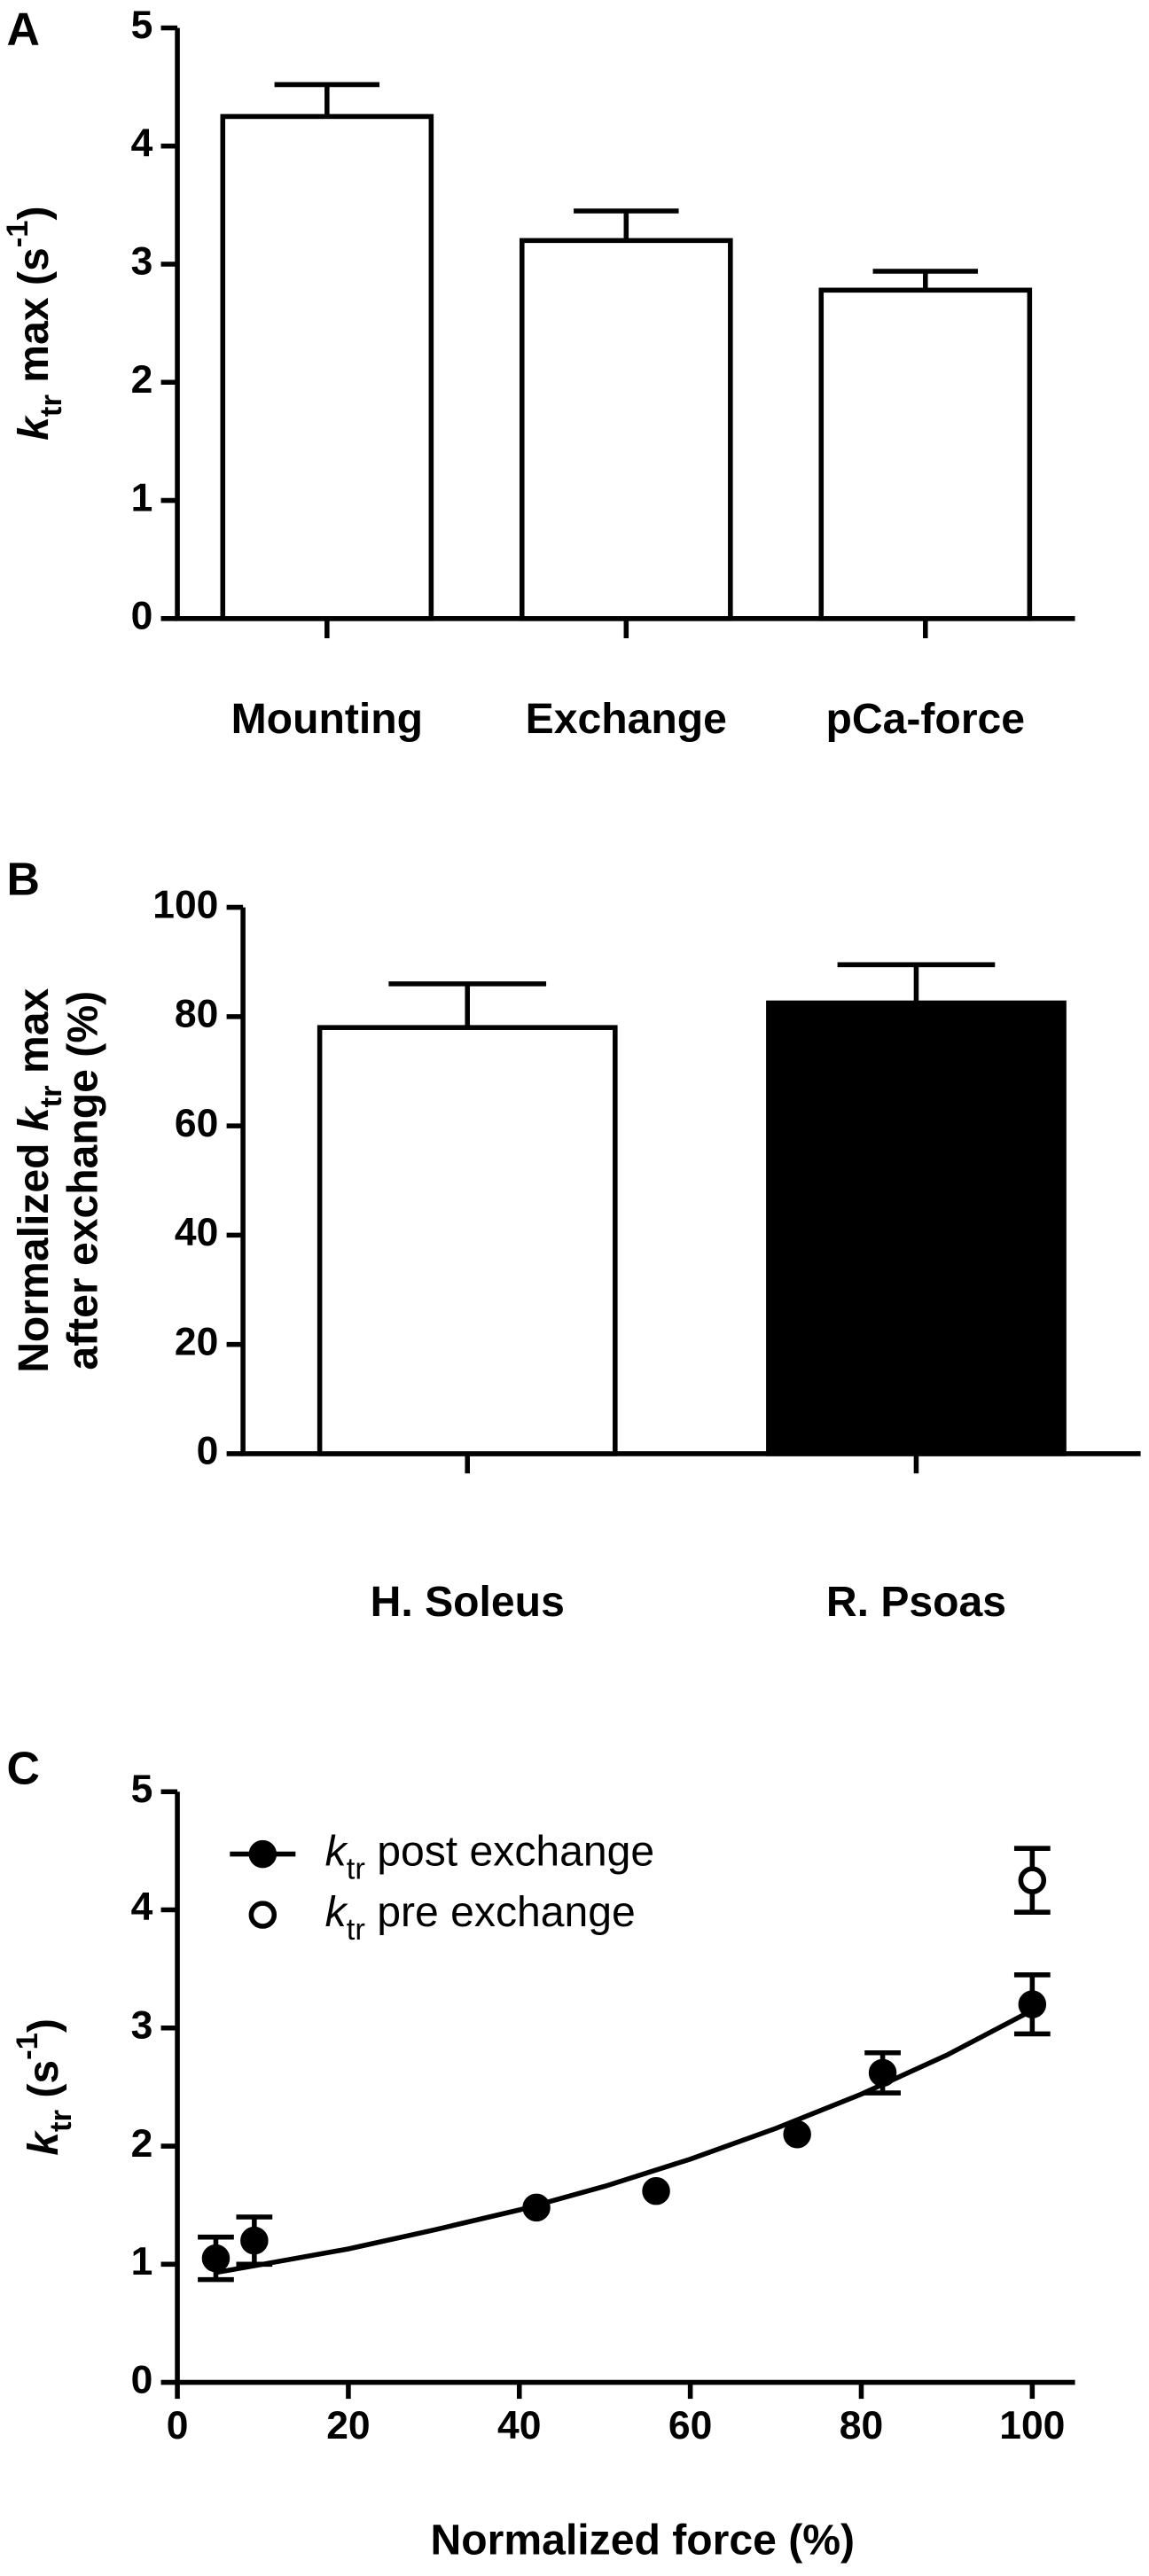 The width and height of the screenshot is (1149, 2576). What do you see at coordinates (348, 2425) in the screenshot?
I see `x-tick-label: 20` at bounding box center [348, 2425].